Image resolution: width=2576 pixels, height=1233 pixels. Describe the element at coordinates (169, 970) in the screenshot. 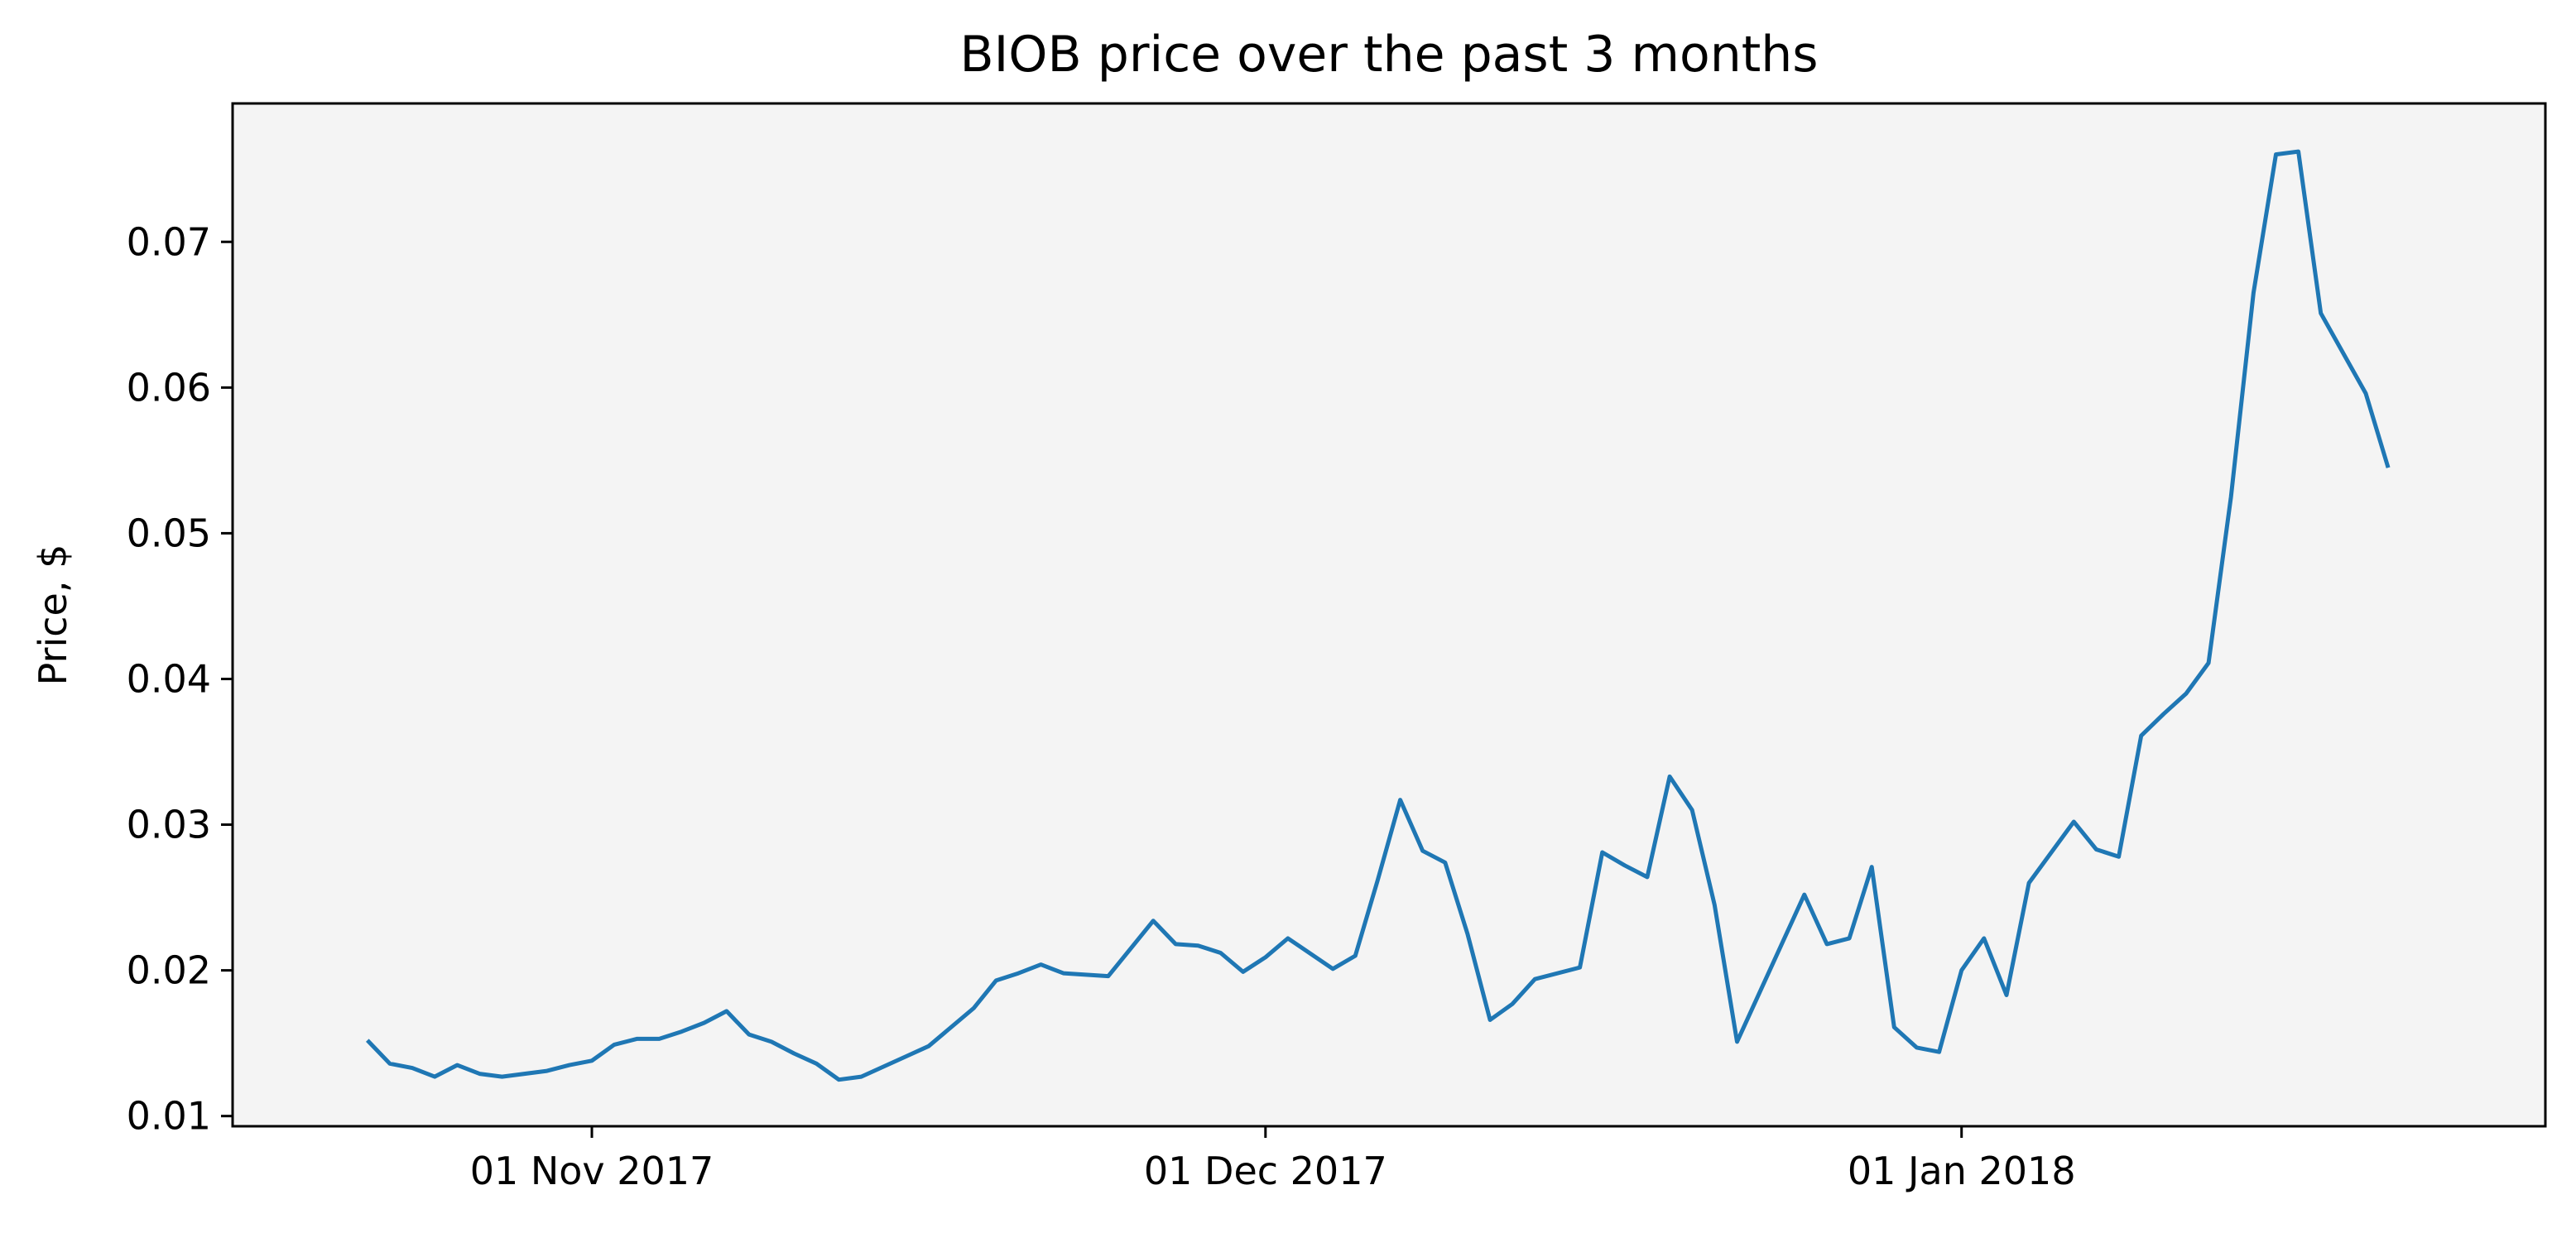

I see `y-tick-label: 0.02` at that location.